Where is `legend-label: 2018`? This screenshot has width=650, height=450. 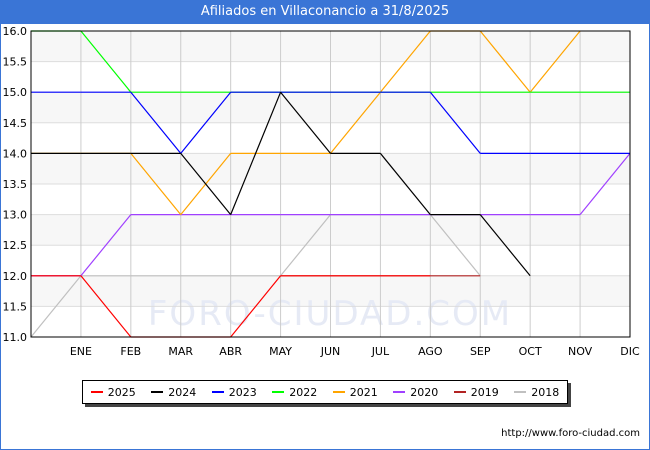
legend-label: 2018 is located at coordinates (545, 392).